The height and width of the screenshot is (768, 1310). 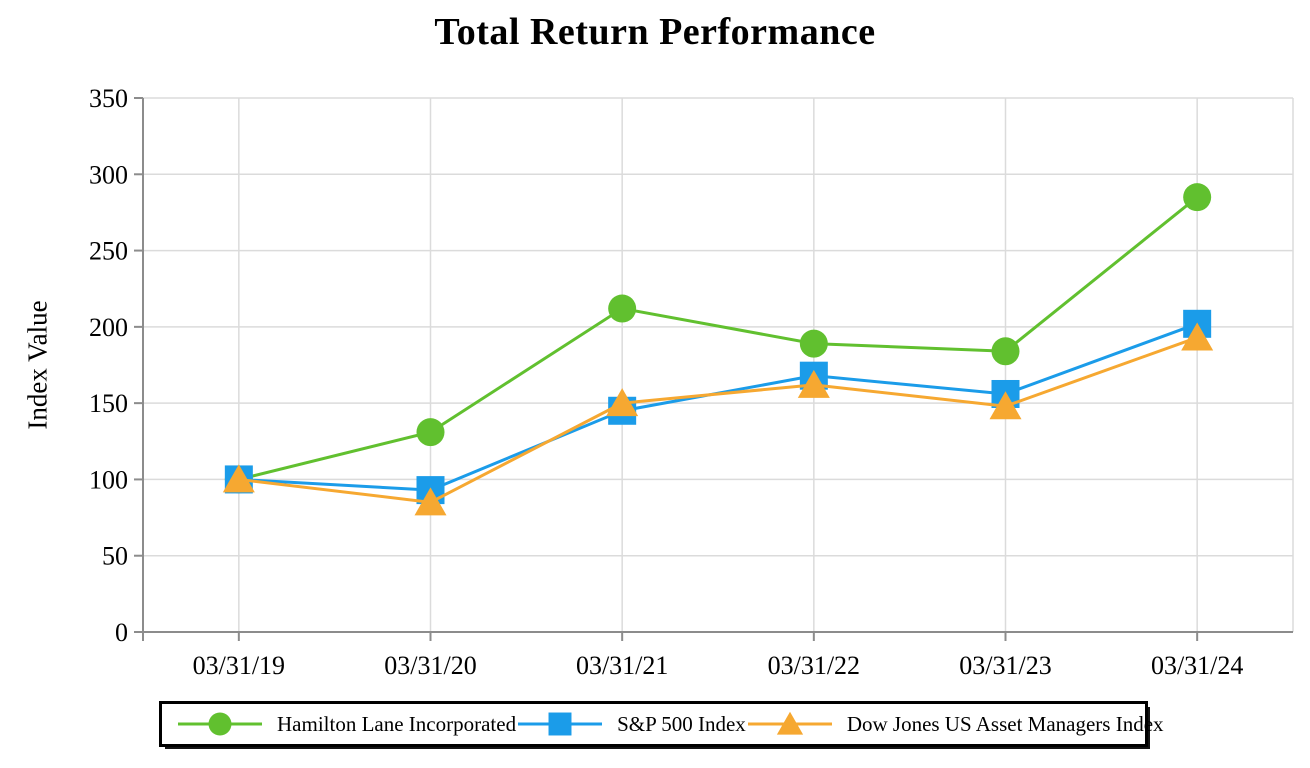 What do you see at coordinates (1197, 665) in the screenshot?
I see `x-tick-label: 03/31/24` at bounding box center [1197, 665].